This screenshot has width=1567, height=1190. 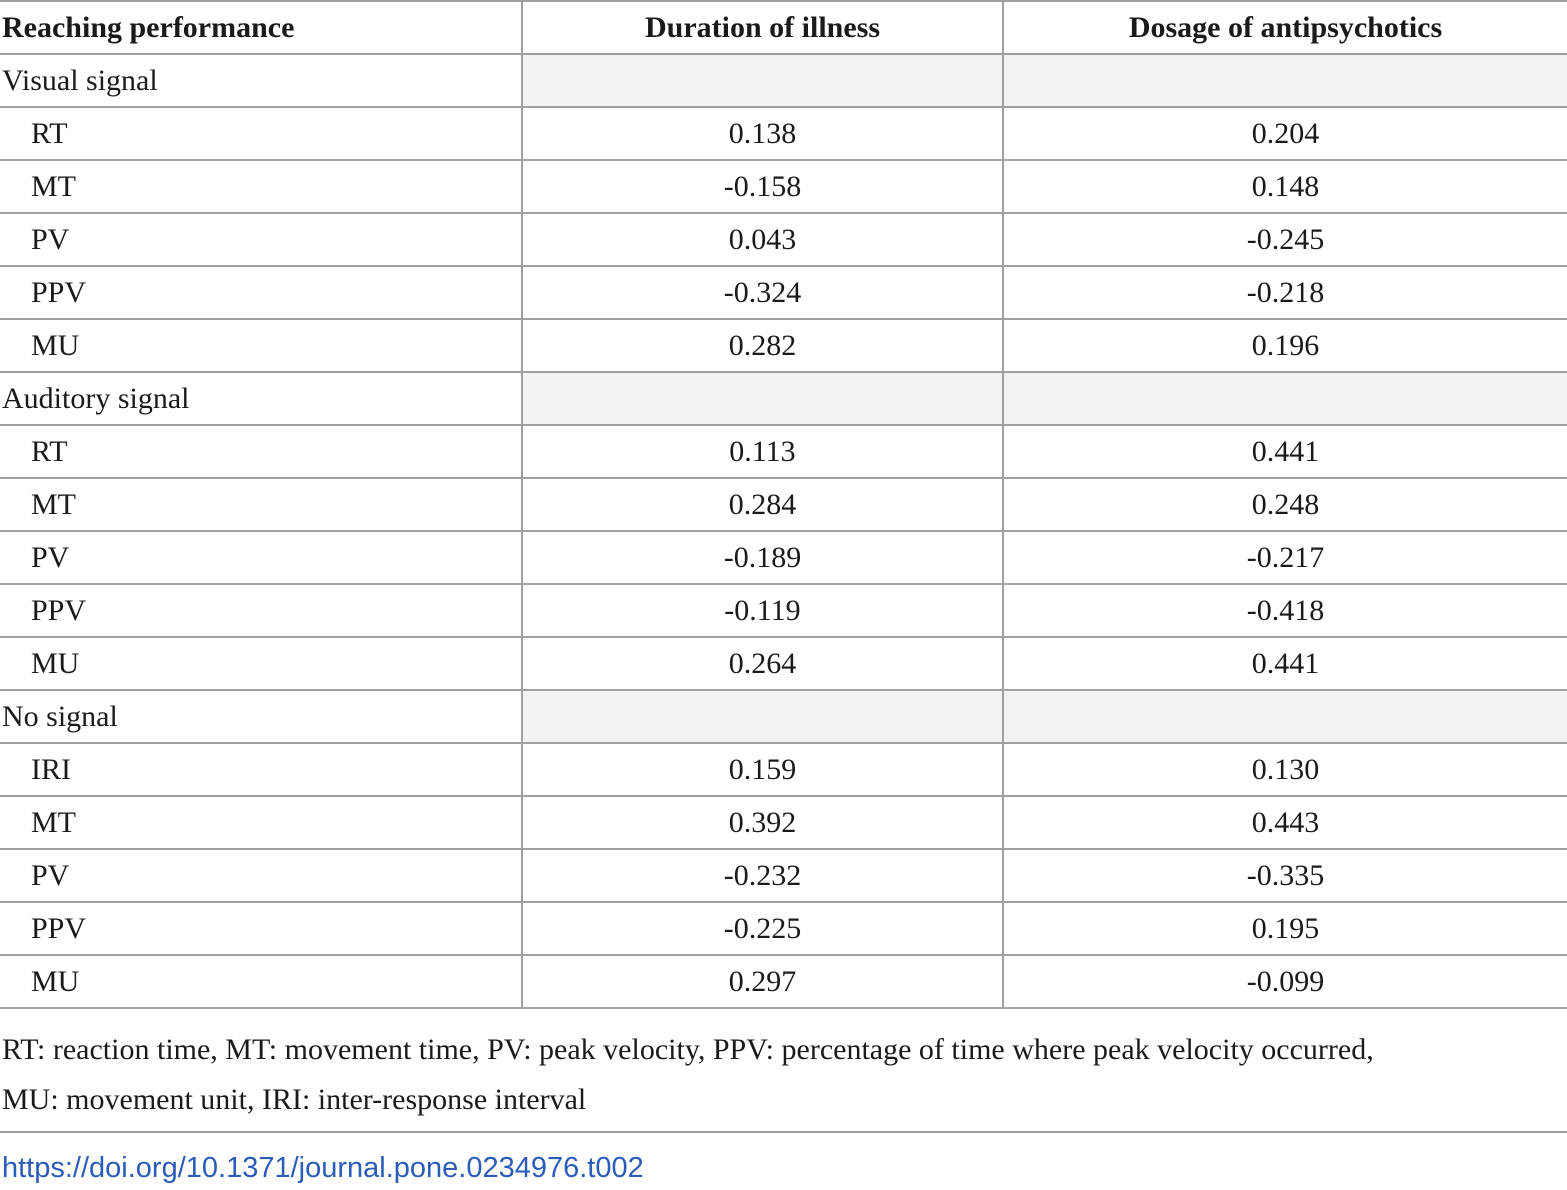 I want to click on dosage-value-cell: -0.245, so click(x=1284, y=240).